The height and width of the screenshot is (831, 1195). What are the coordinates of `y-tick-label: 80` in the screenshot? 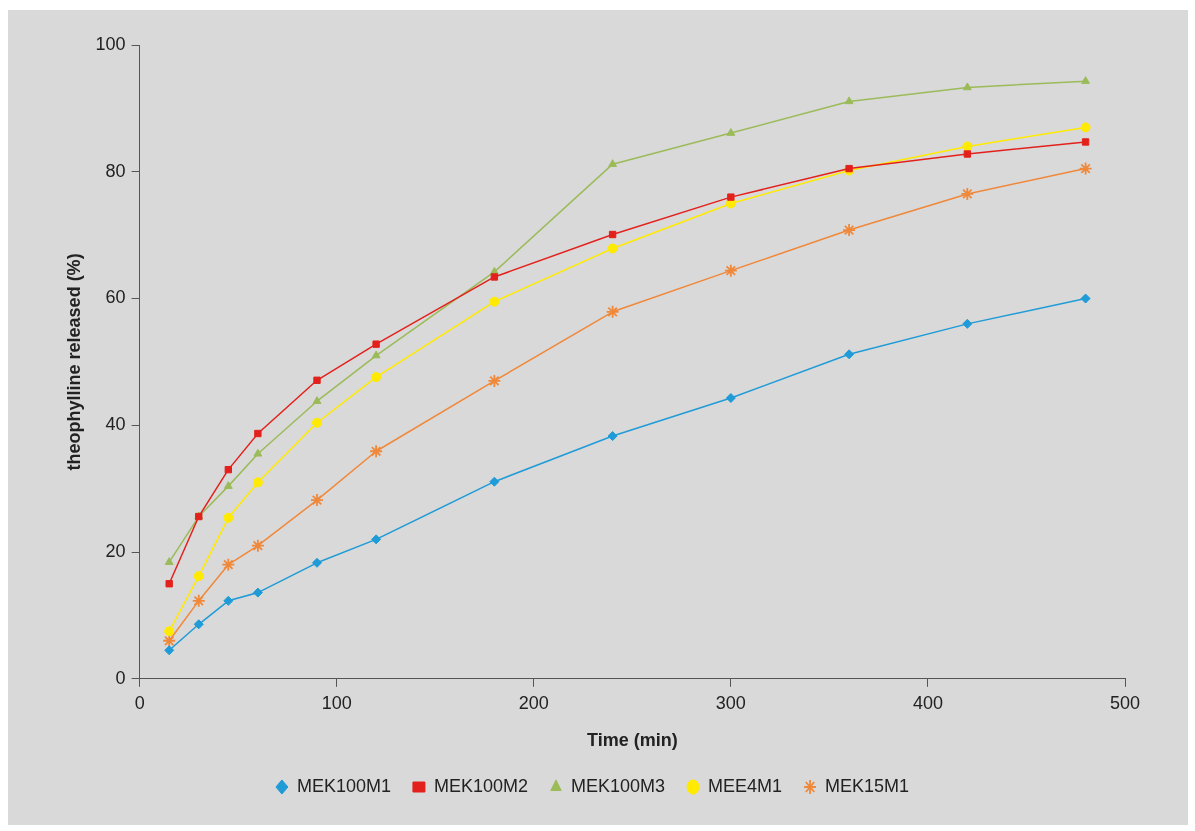 It's located at (115, 170).